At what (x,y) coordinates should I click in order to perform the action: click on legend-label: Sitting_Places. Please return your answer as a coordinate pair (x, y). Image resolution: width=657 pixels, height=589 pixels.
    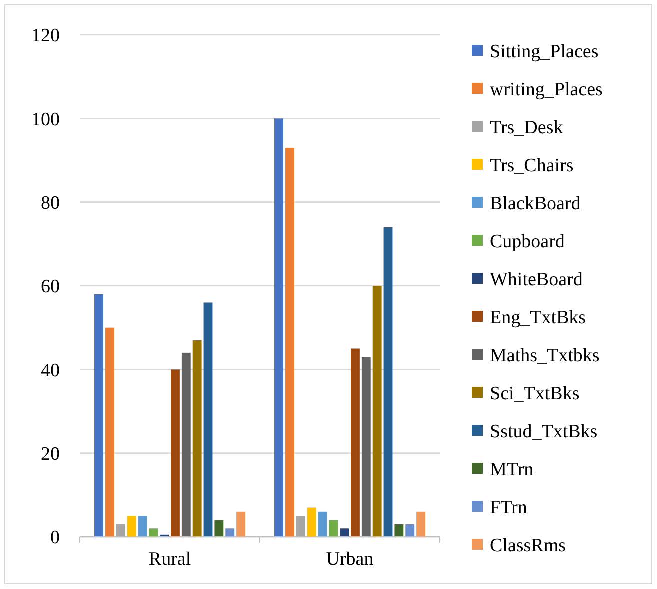
    Looking at the image, I should click on (544, 52).